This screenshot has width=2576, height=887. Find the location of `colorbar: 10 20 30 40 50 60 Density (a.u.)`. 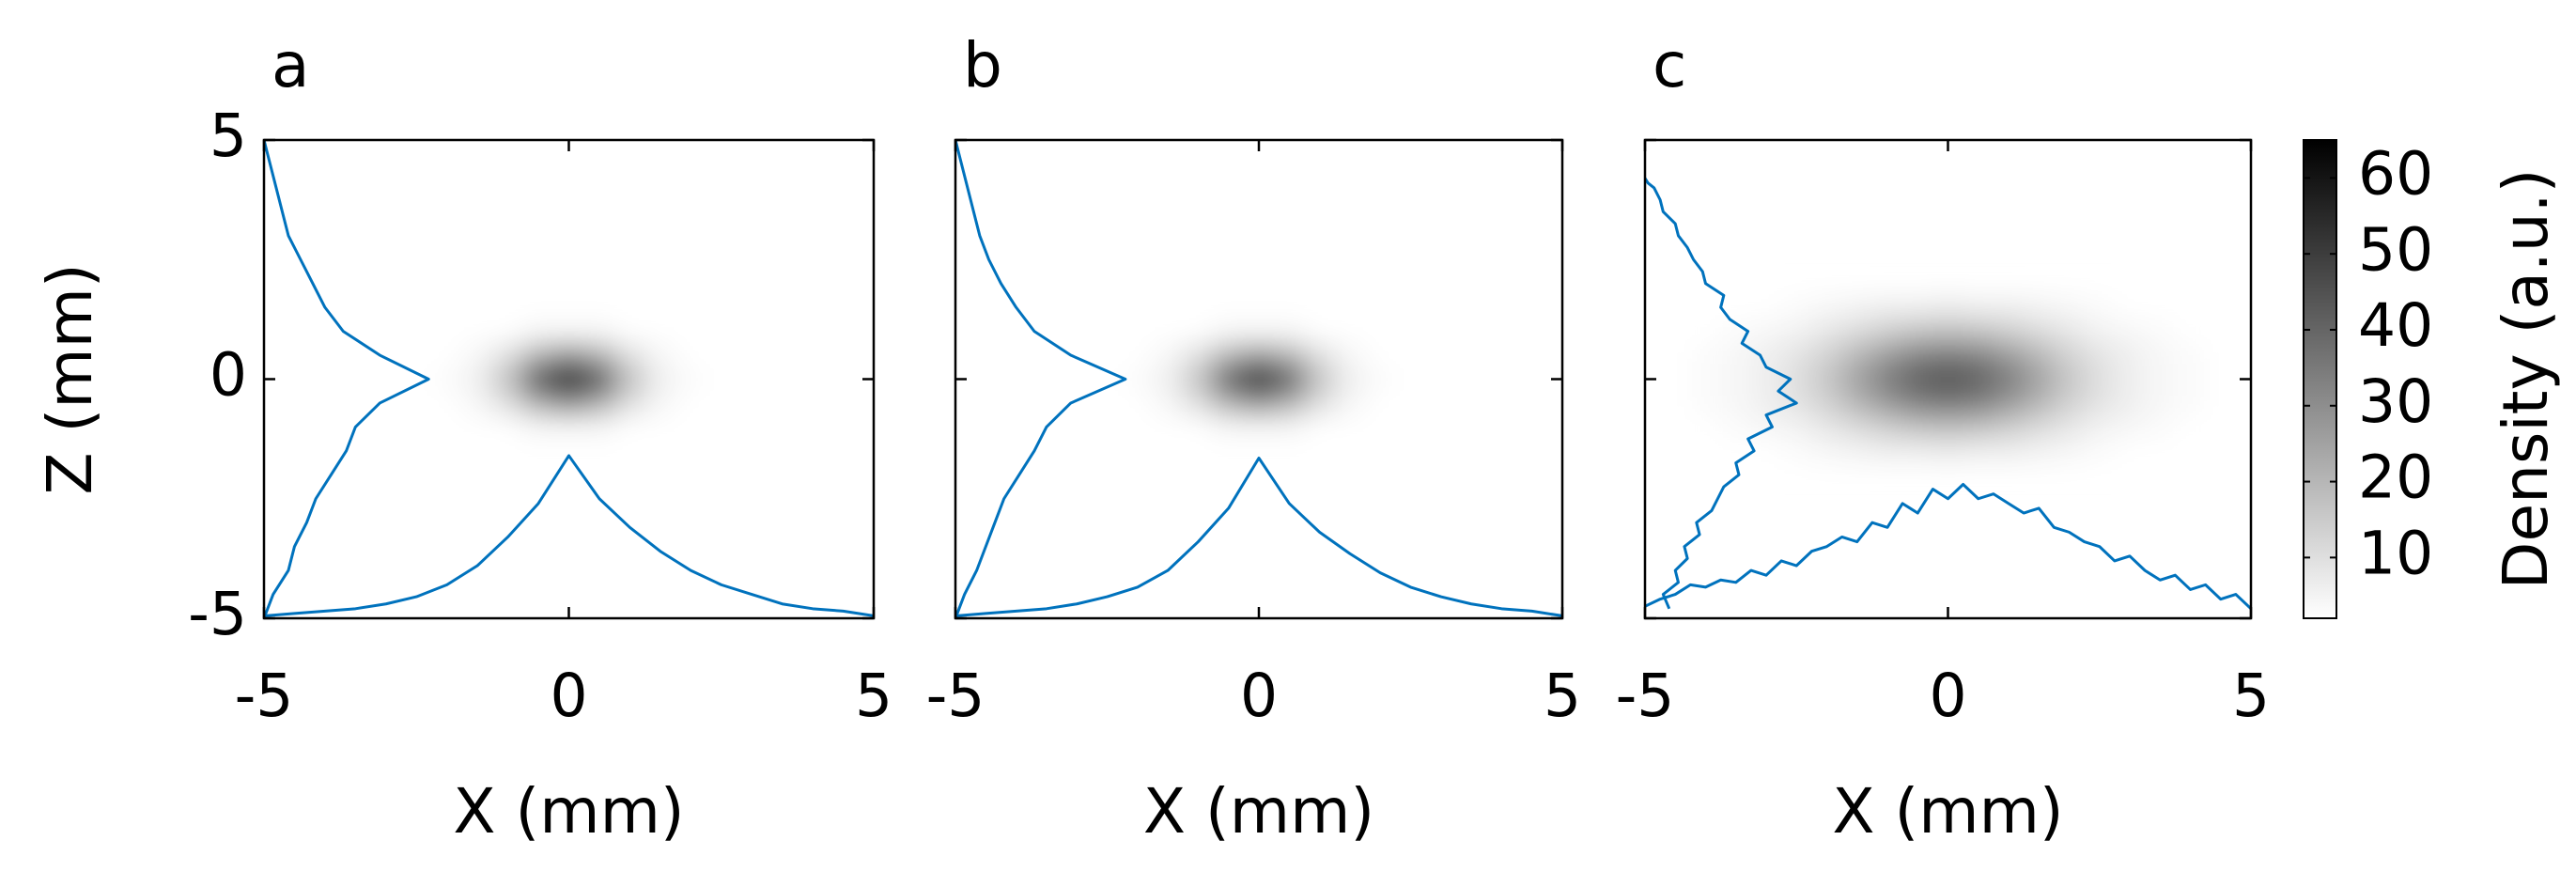

colorbar: 10 20 30 40 50 60 Density (a.u.) is located at coordinates (2432, 379).